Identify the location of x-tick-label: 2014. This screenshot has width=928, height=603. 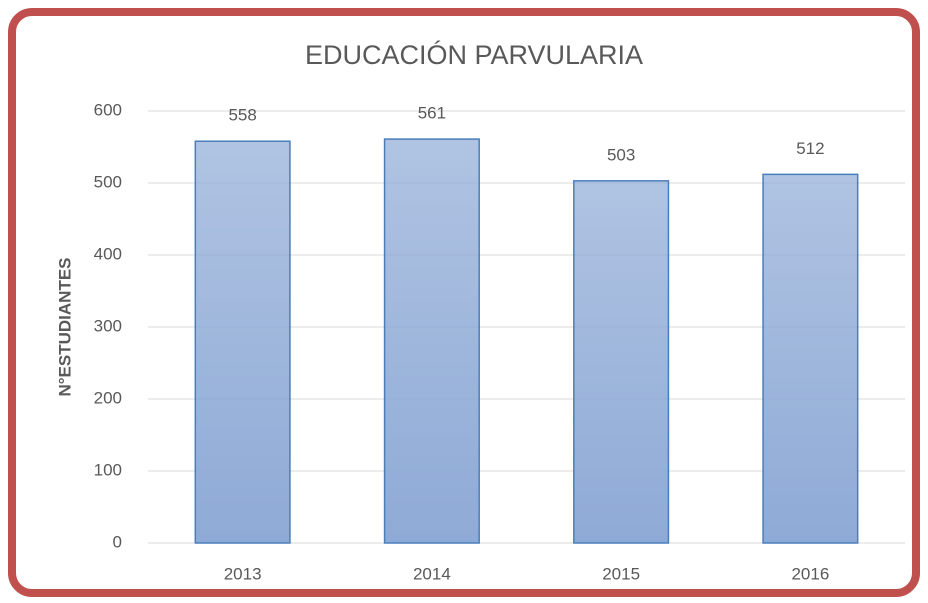
(432, 573).